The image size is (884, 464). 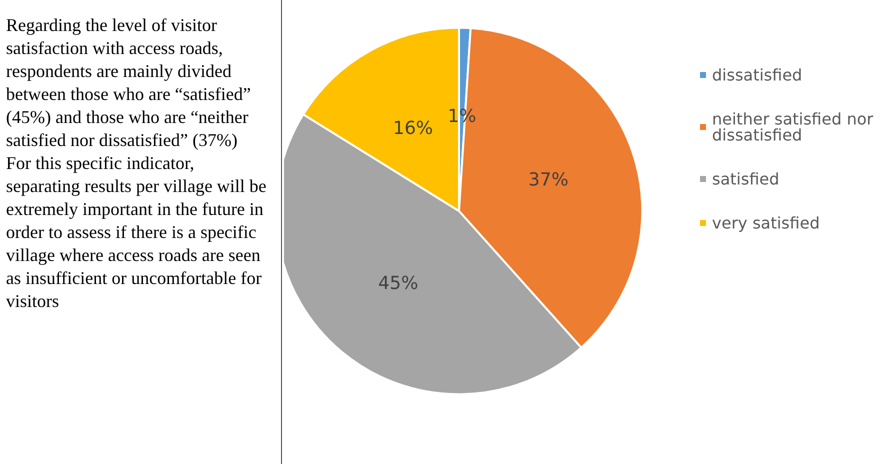 I want to click on text: Regarding the level of visitor satisfaction with access roads, respondents are mainly divided between those who are “satisfied” (45%) and those who are “neither satisfied nor dissatisfied” (37%), so click(x=129, y=83).